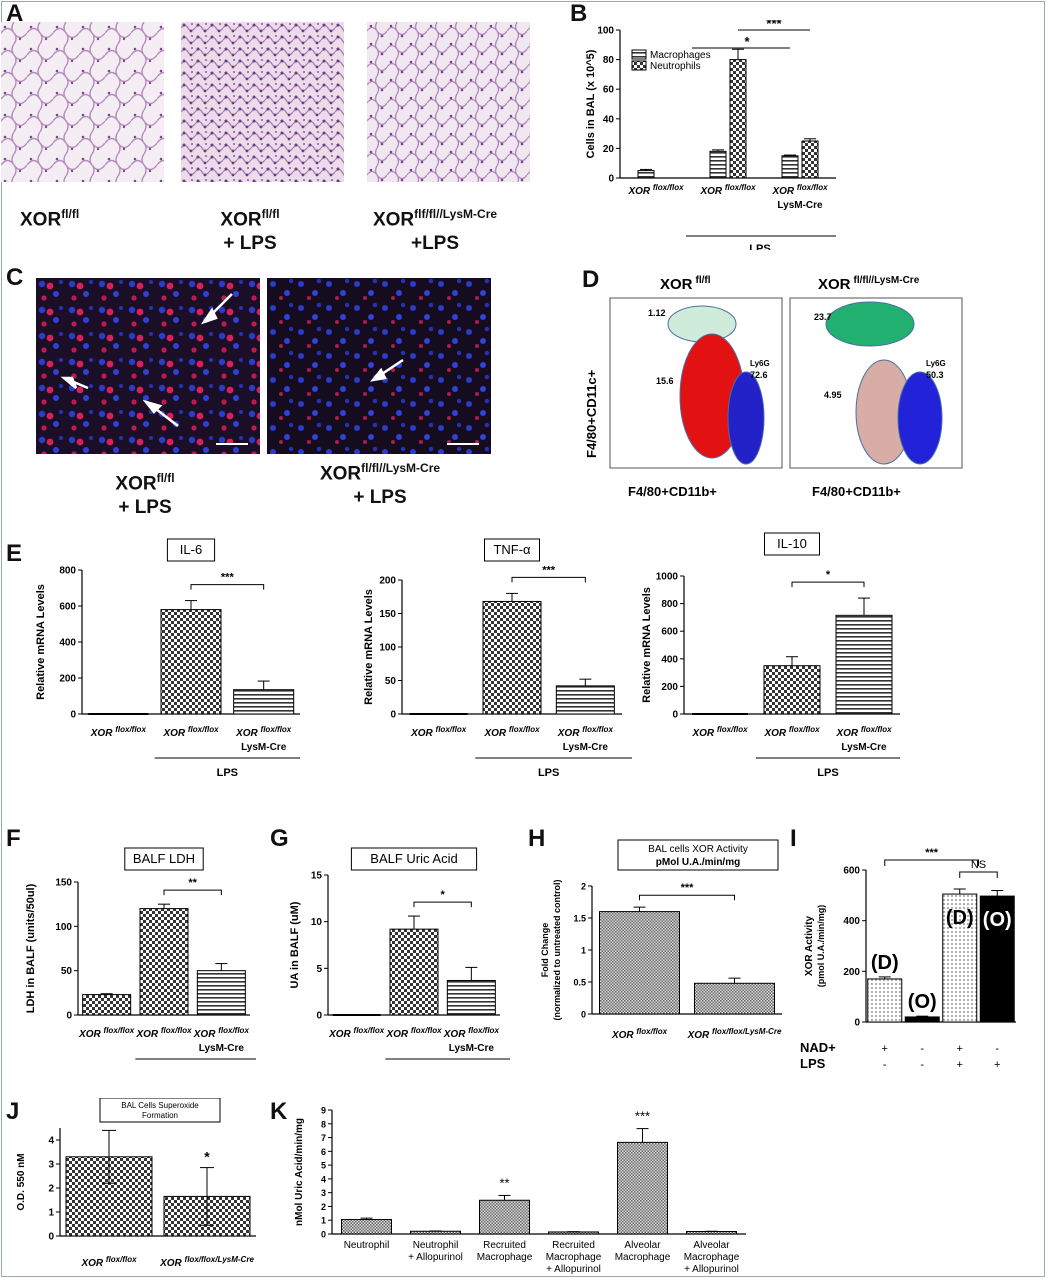  What do you see at coordinates (609, 90) in the screenshot?
I see `y-tick-label: 60` at bounding box center [609, 90].